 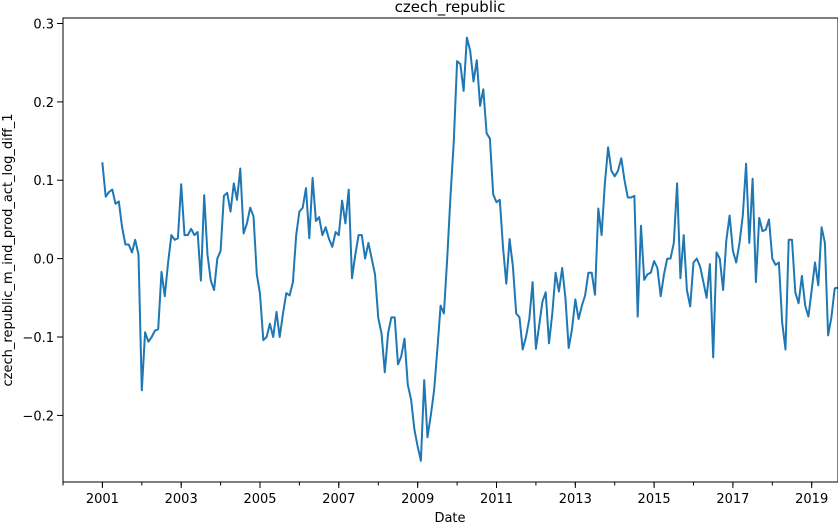 I want to click on y-tick-label: 0.1, so click(x=43, y=181).